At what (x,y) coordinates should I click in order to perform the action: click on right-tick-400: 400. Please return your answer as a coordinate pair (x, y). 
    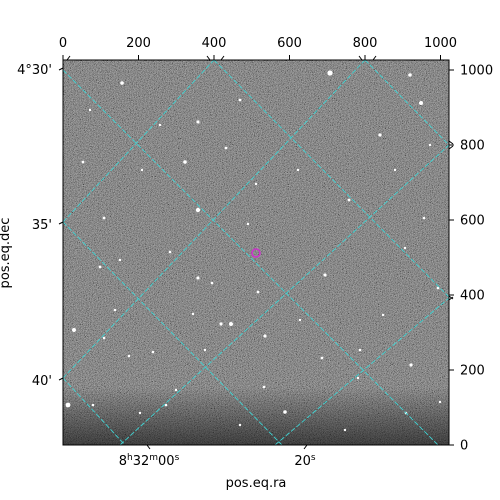
    Looking at the image, I should click on (472, 296).